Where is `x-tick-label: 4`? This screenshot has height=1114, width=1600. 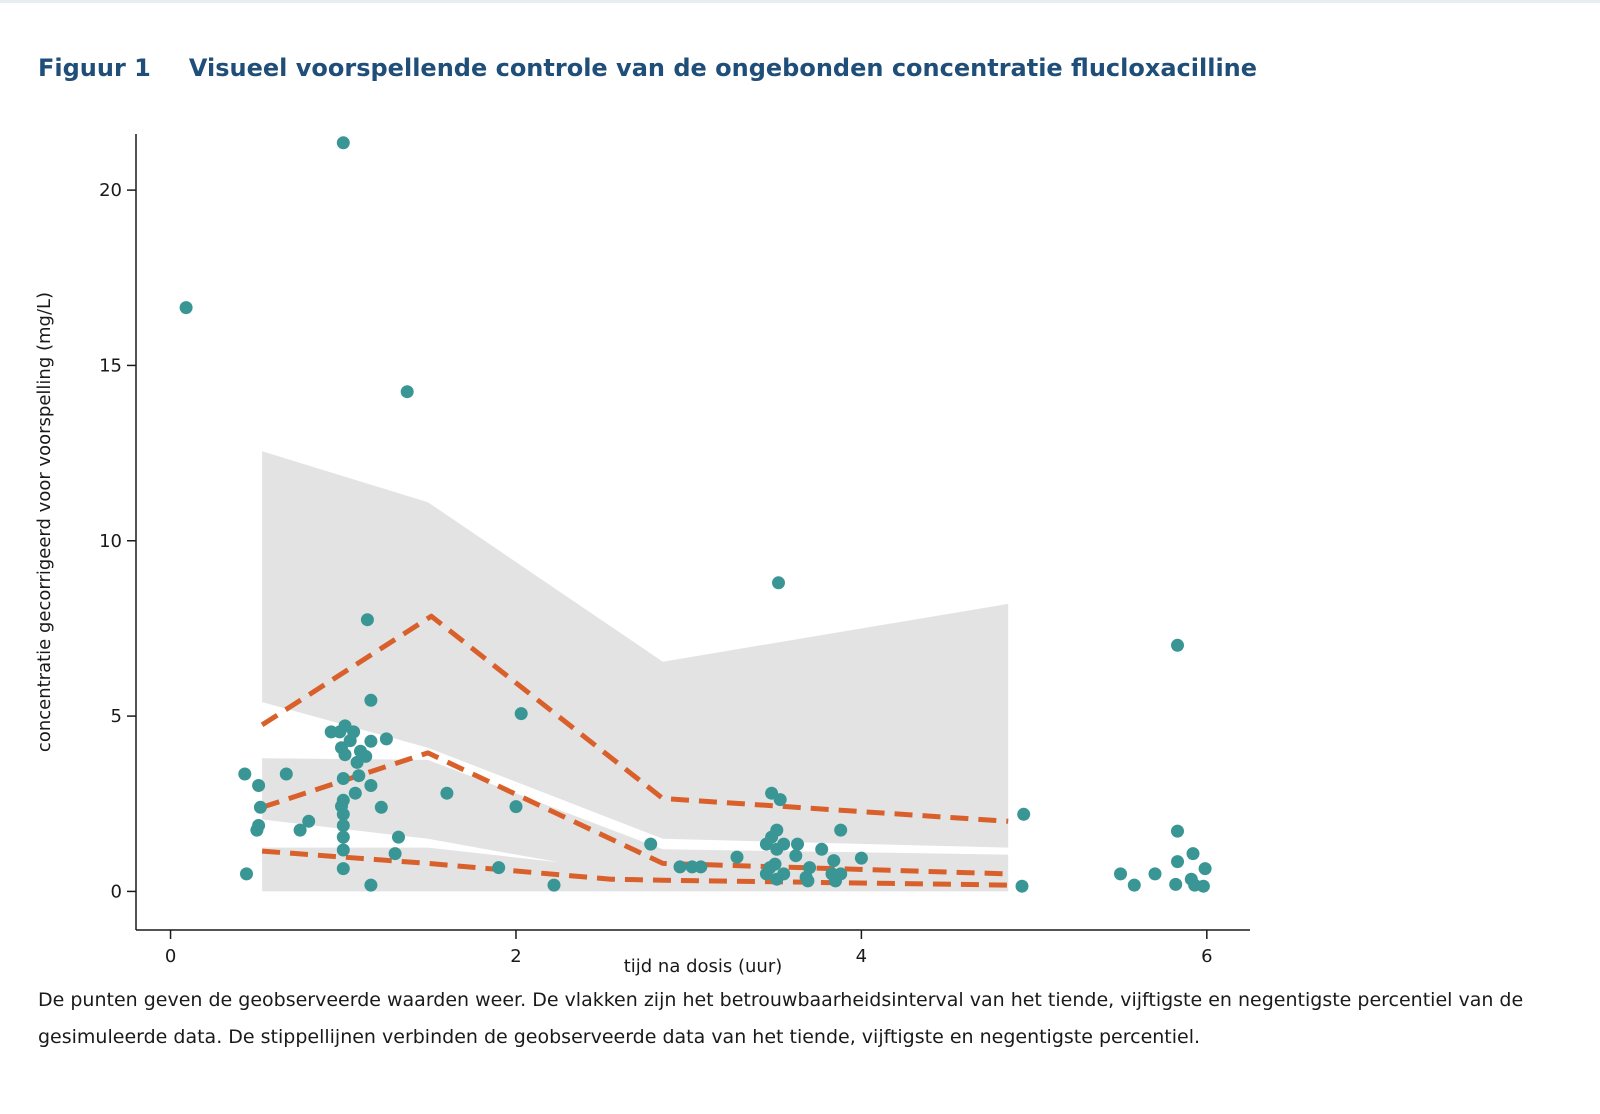 x-tick-label: 4 is located at coordinates (861, 956).